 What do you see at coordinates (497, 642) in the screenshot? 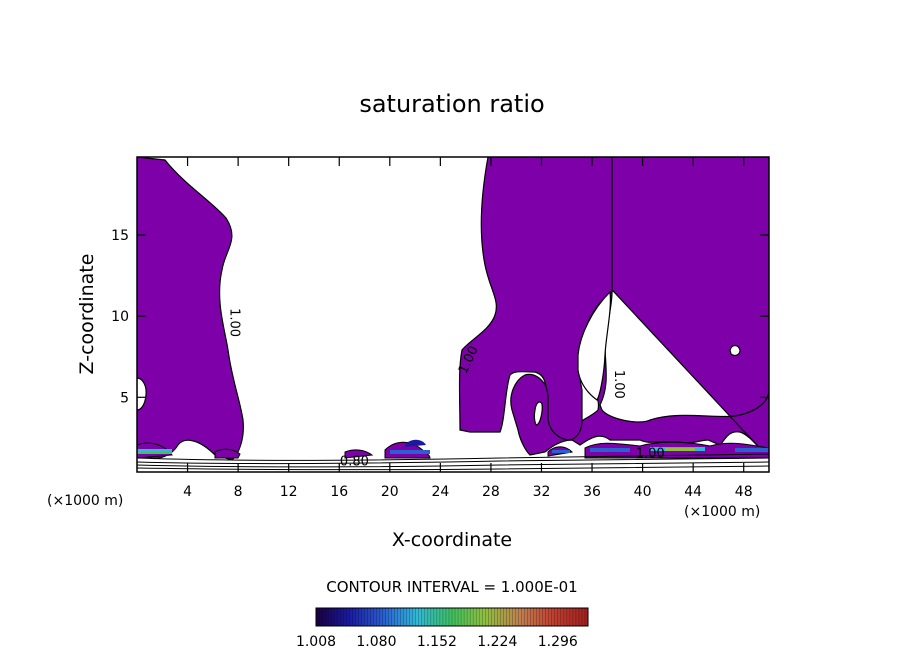
I see `colorbar-label: 1.224` at bounding box center [497, 642].